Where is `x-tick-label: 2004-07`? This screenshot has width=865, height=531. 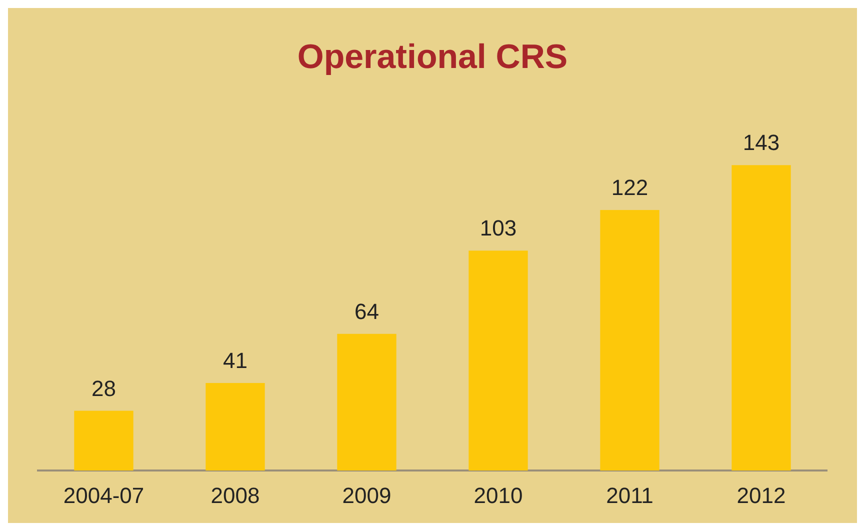 x-tick-label: 2004-07 is located at coordinates (103, 495).